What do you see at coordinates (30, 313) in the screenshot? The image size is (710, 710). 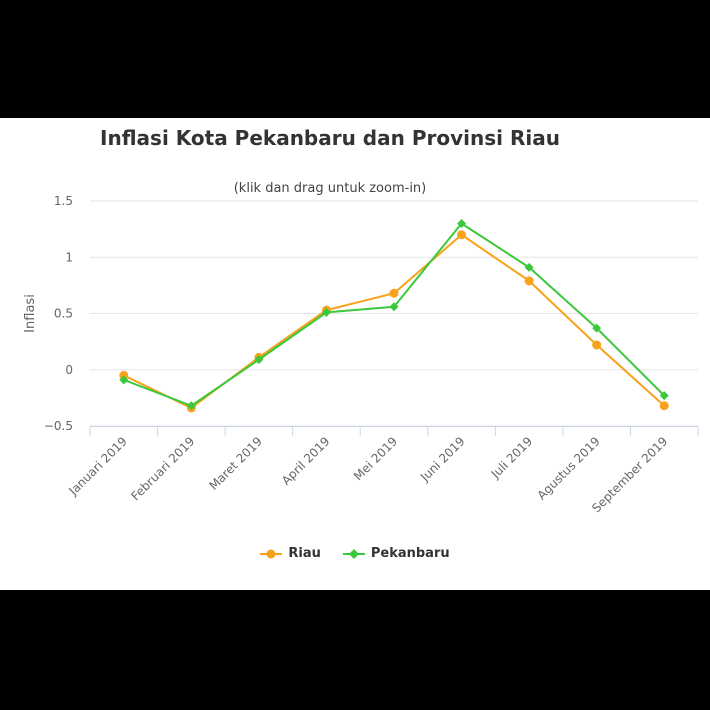 I see `y-axis-title: Inflasi` at bounding box center [30, 313].